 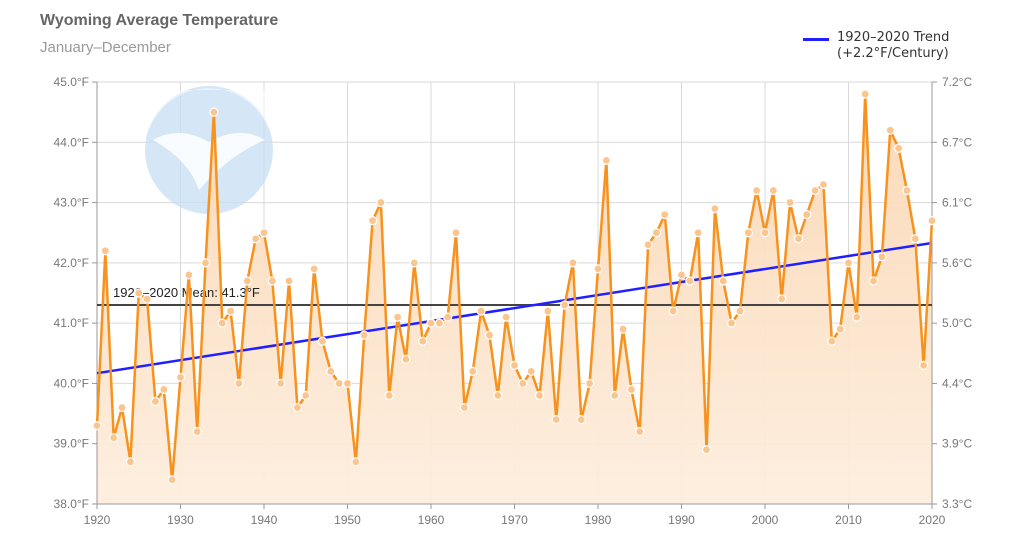 What do you see at coordinates (239, 383) in the screenshot?
I see `data-point: 1937: 40°F` at bounding box center [239, 383].